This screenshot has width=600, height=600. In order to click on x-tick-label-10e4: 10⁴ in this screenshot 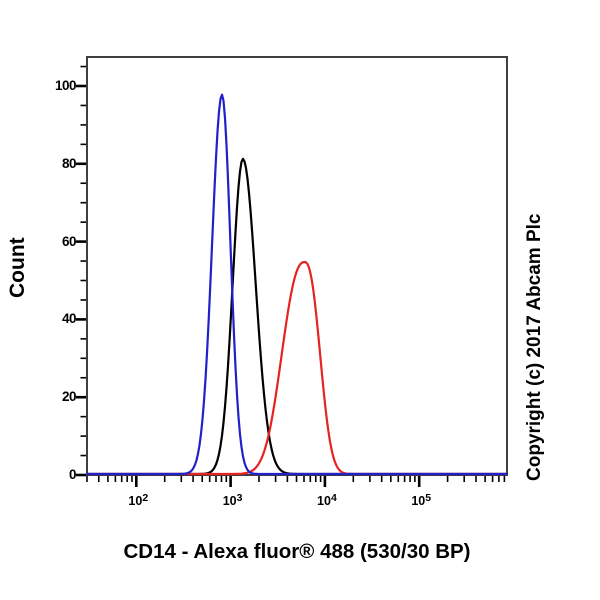, I will do `click(327, 500)`.